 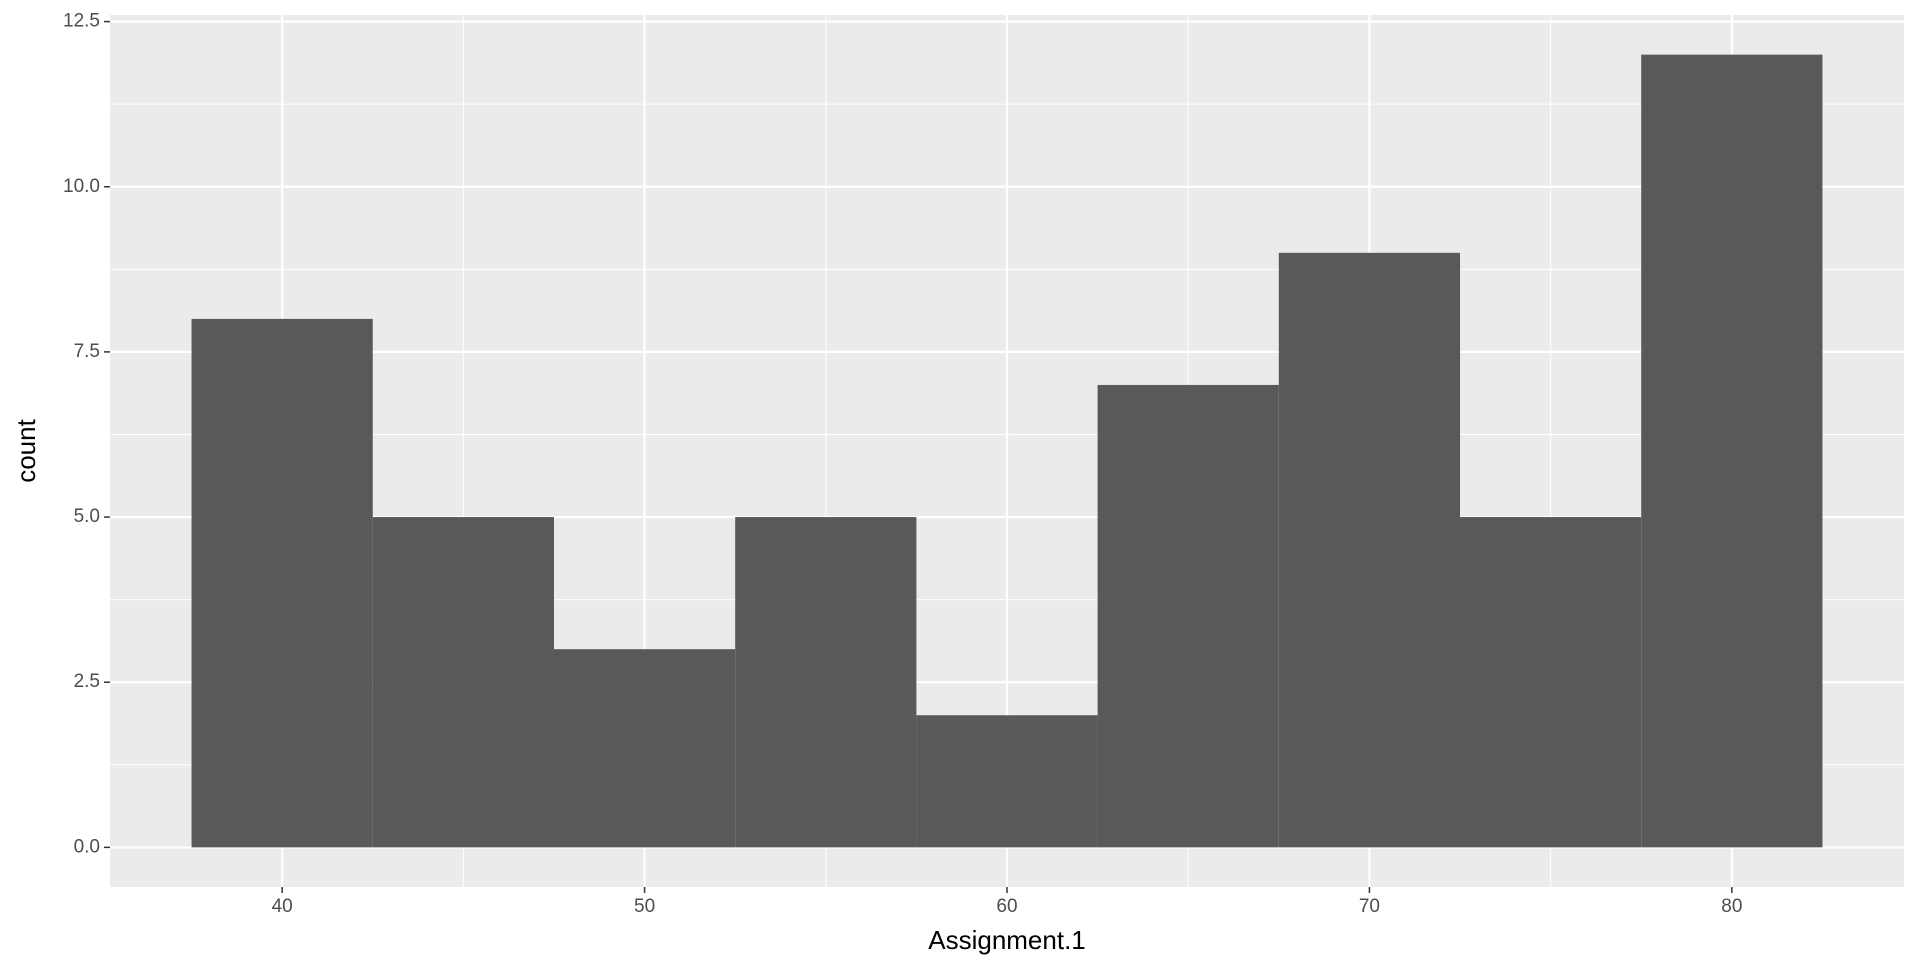 What do you see at coordinates (87, 846) in the screenshot?
I see `y-tick-label: 0.0` at bounding box center [87, 846].